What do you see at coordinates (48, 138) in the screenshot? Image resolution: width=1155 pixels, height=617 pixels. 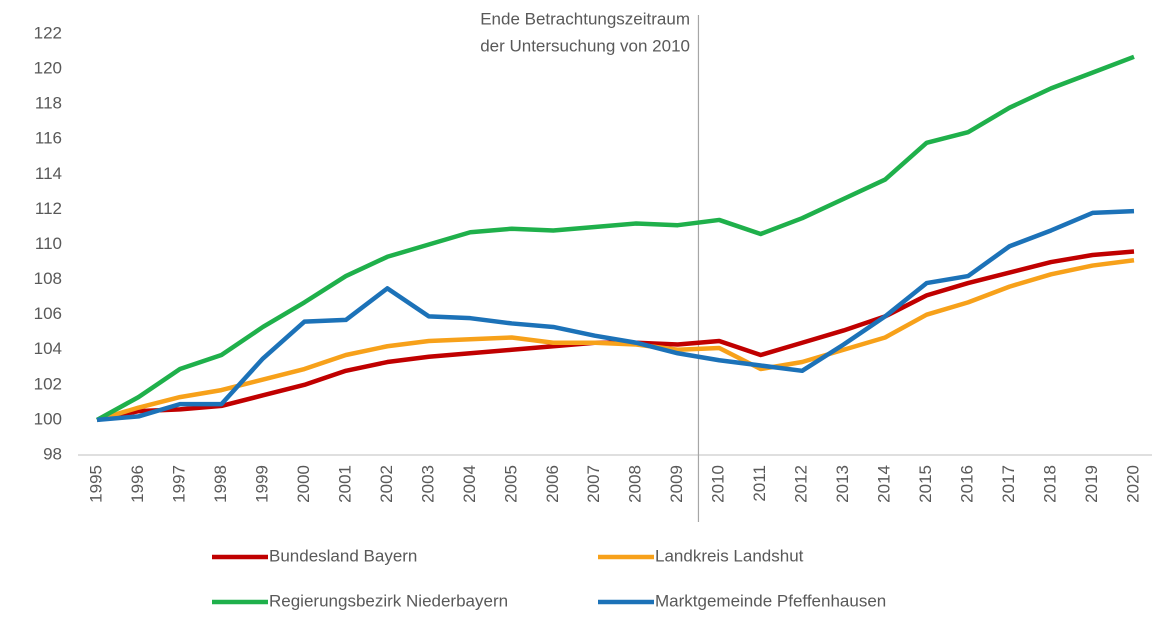 I see `y-tick-label: 116` at bounding box center [48, 138].